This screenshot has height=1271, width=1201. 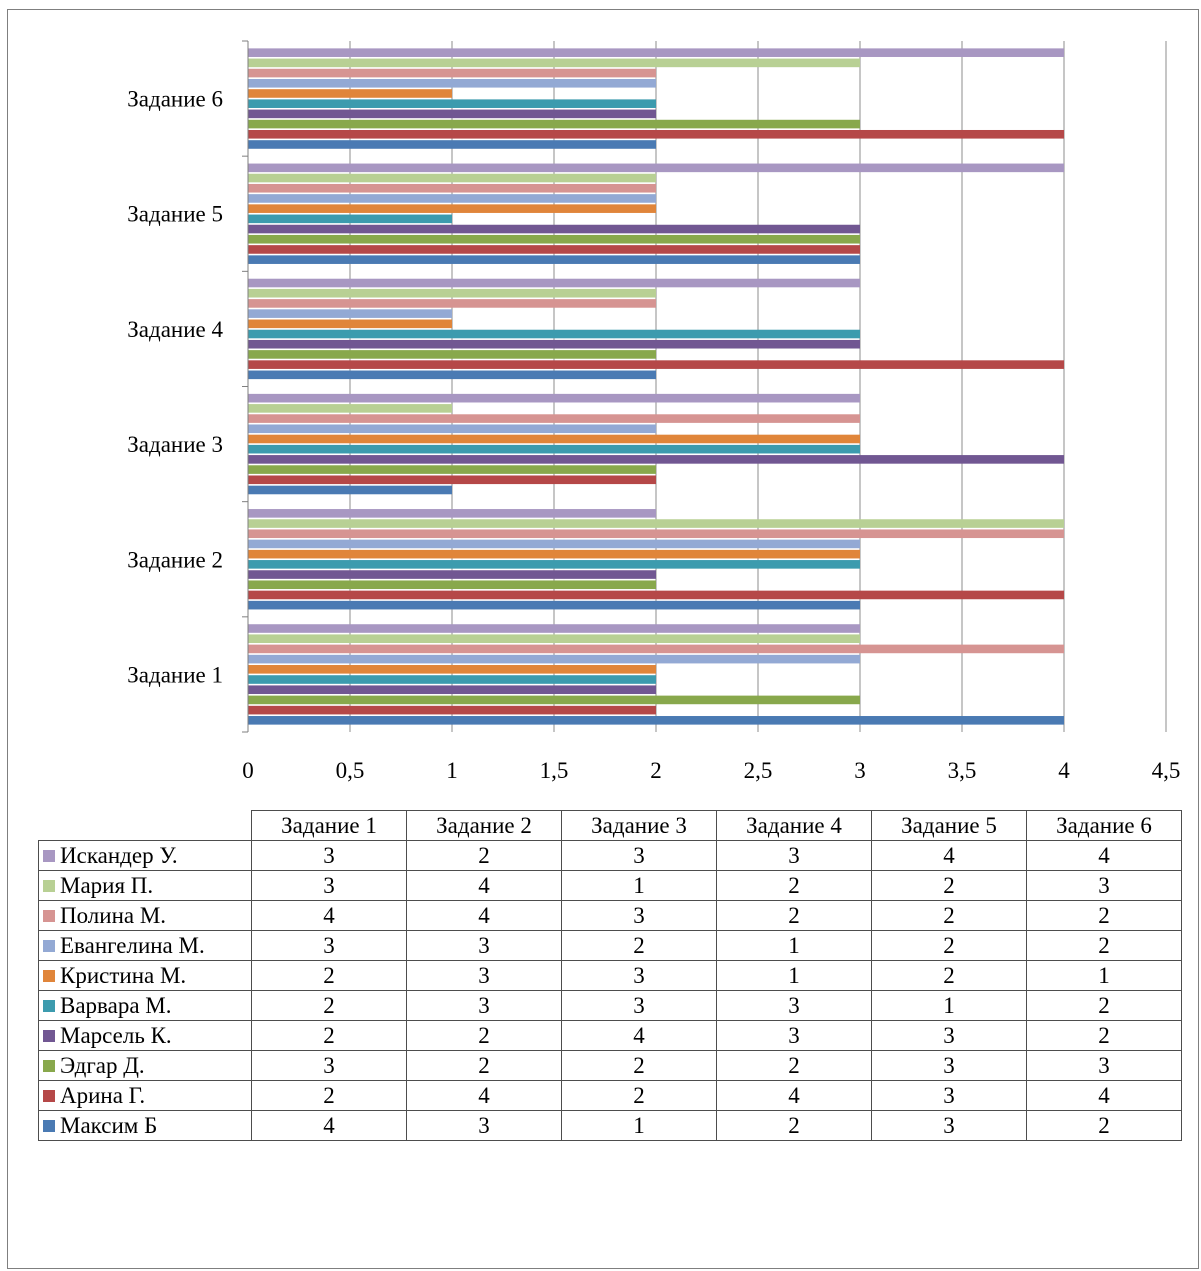 I want to click on legend-entry: Искандер У., so click(x=145, y=855).